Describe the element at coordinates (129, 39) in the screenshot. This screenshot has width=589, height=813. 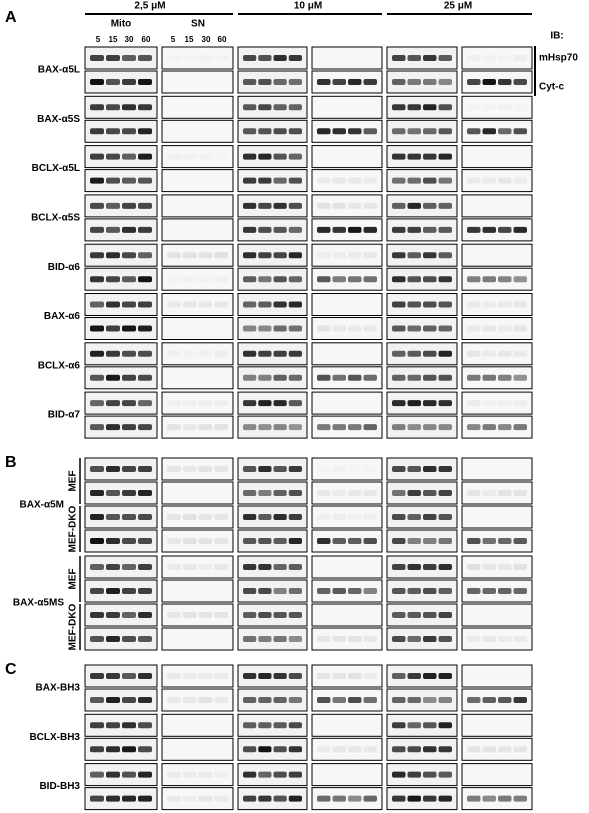
I see `timepoint: 30` at that location.